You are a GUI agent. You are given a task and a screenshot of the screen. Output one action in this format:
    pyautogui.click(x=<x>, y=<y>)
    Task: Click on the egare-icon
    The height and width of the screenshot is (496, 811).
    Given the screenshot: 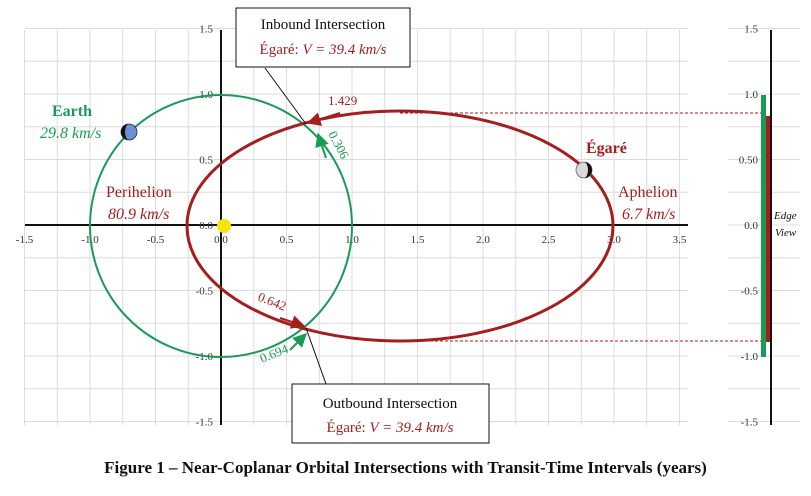 What is the action you would take?
    pyautogui.click(x=584, y=170)
    